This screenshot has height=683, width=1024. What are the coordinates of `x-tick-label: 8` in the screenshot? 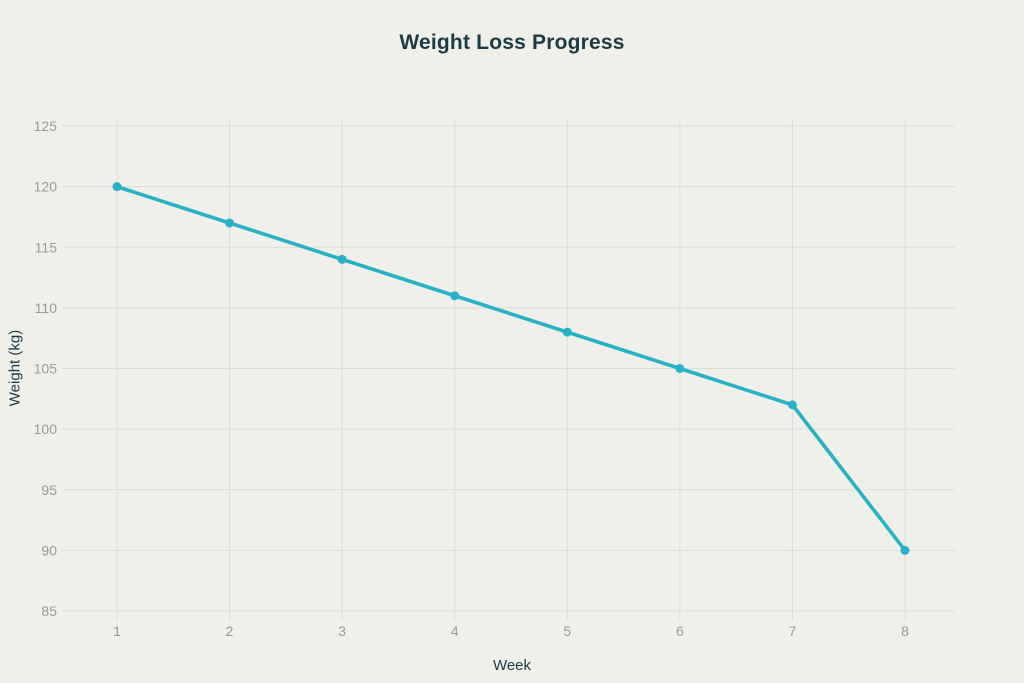 It's located at (905, 631).